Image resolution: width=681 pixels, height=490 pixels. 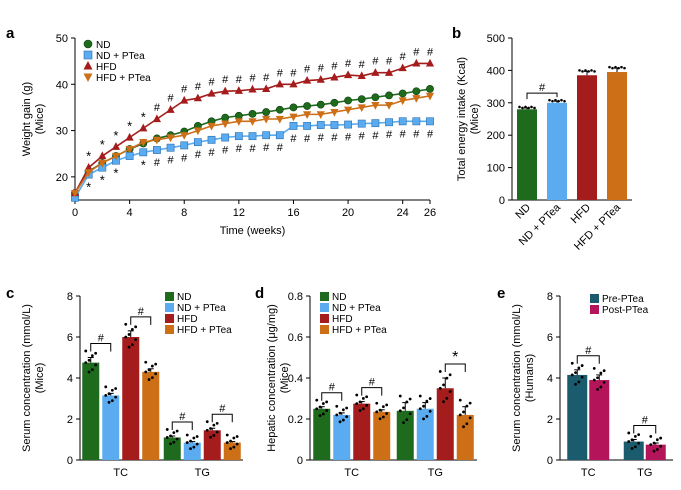 What do you see at coordinates (496, 136) in the screenshot?
I see `y-tick-label: 200` at bounding box center [496, 136].